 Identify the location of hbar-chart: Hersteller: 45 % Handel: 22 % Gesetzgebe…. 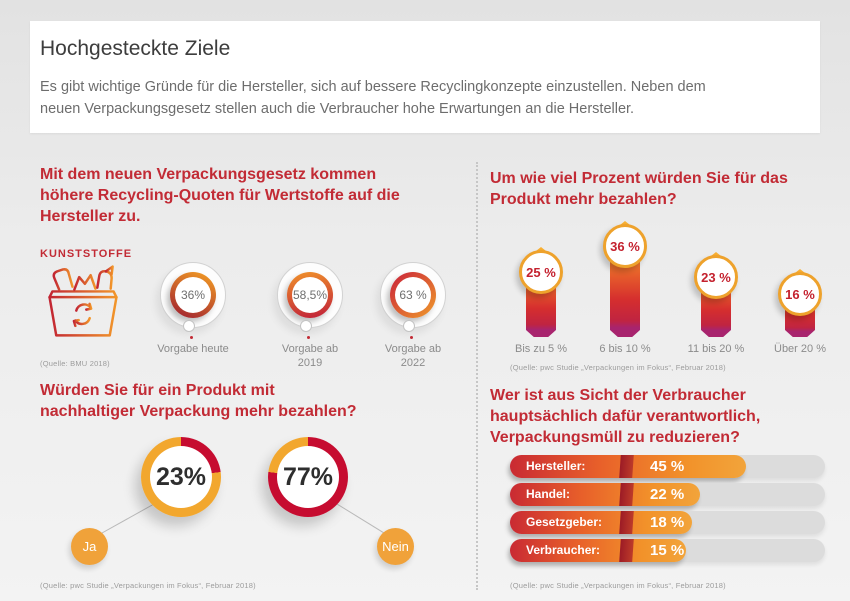
(667, 511).